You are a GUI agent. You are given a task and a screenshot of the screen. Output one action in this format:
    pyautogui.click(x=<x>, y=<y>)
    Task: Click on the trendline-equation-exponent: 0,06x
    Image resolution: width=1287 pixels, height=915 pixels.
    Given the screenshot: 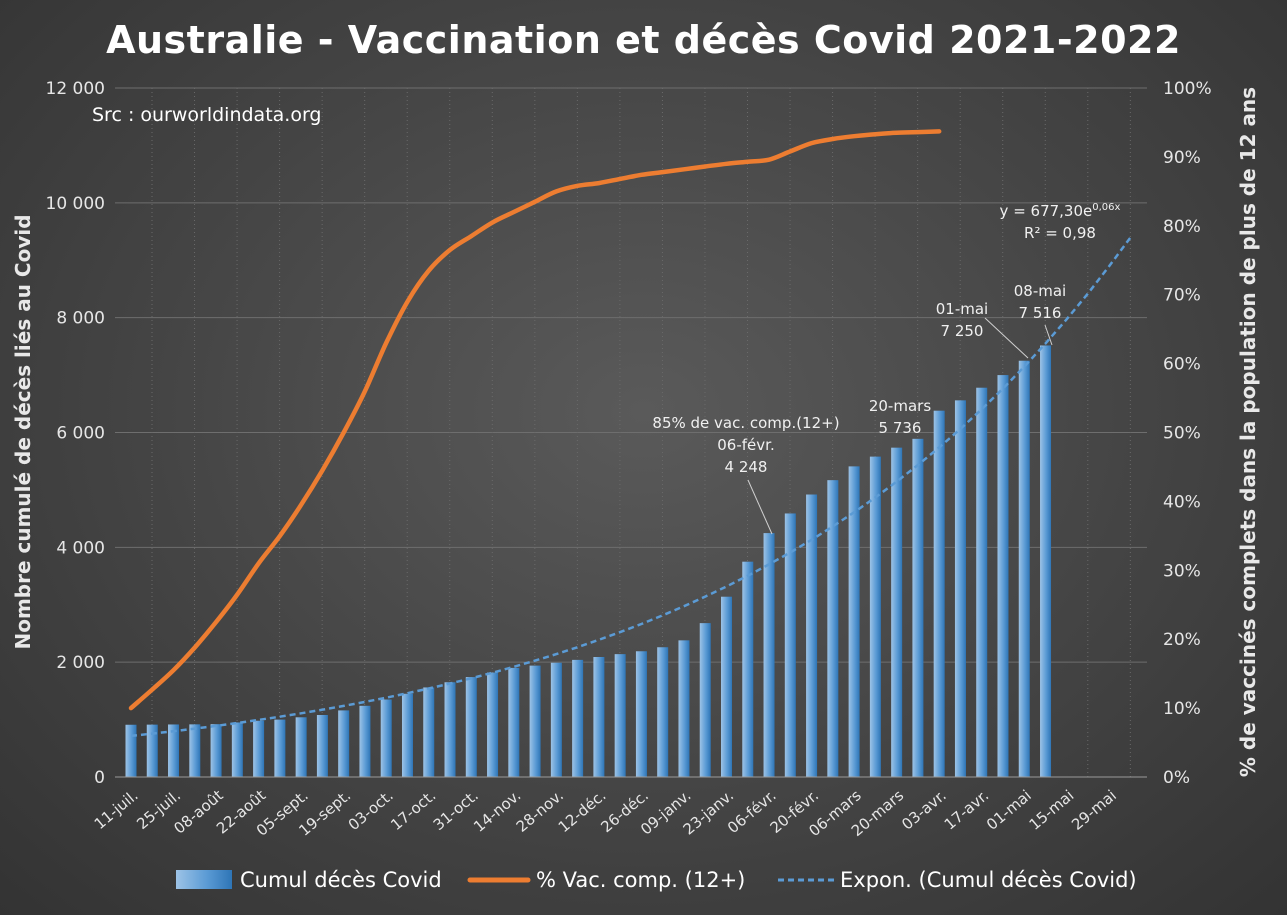 What is the action you would take?
    pyautogui.click(x=1106, y=207)
    